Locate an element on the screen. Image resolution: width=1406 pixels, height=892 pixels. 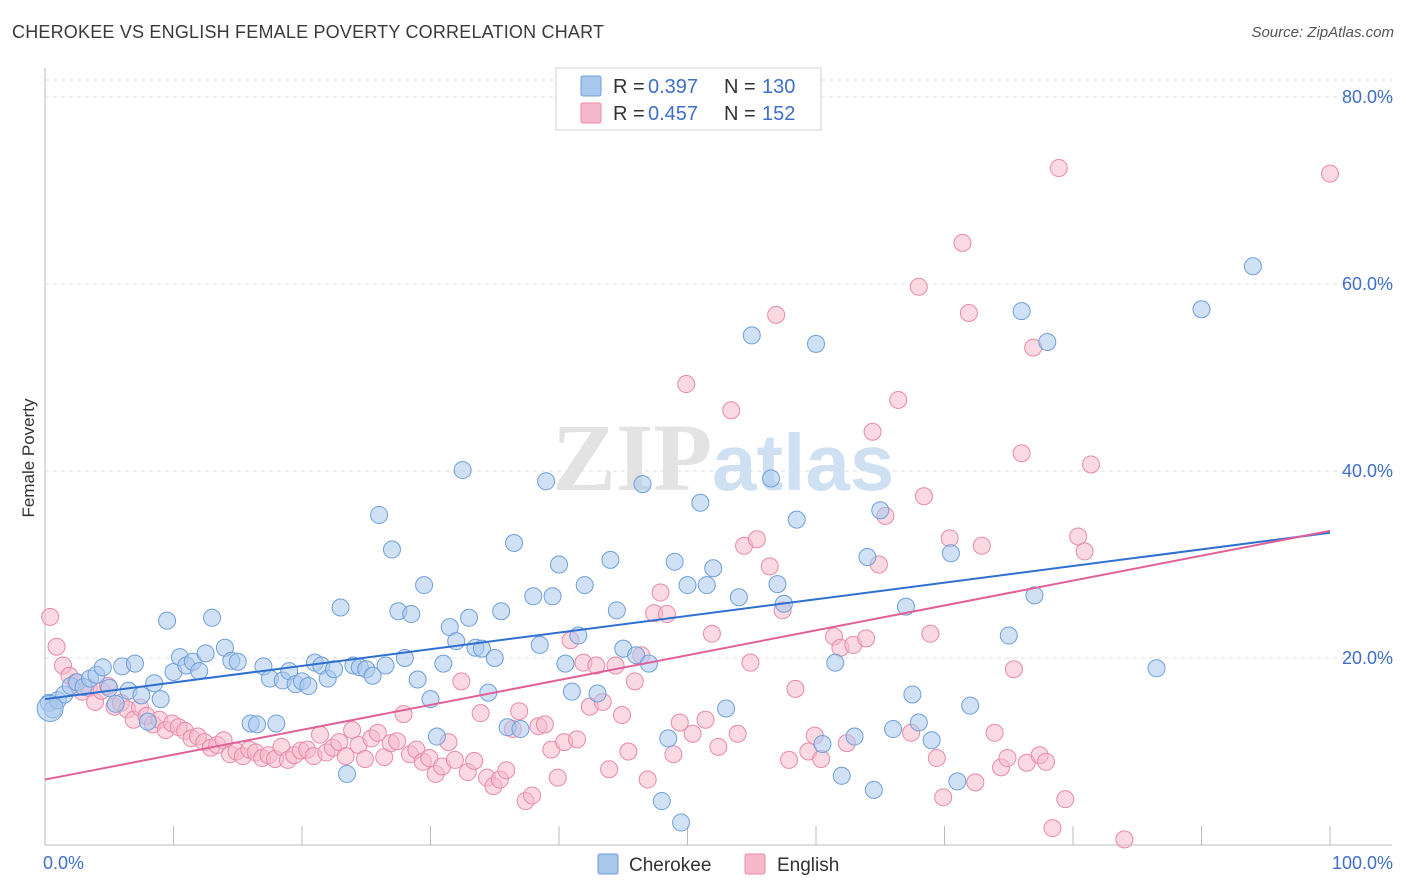
x-tick-label: 100.0% is located at coordinates (1362, 863).